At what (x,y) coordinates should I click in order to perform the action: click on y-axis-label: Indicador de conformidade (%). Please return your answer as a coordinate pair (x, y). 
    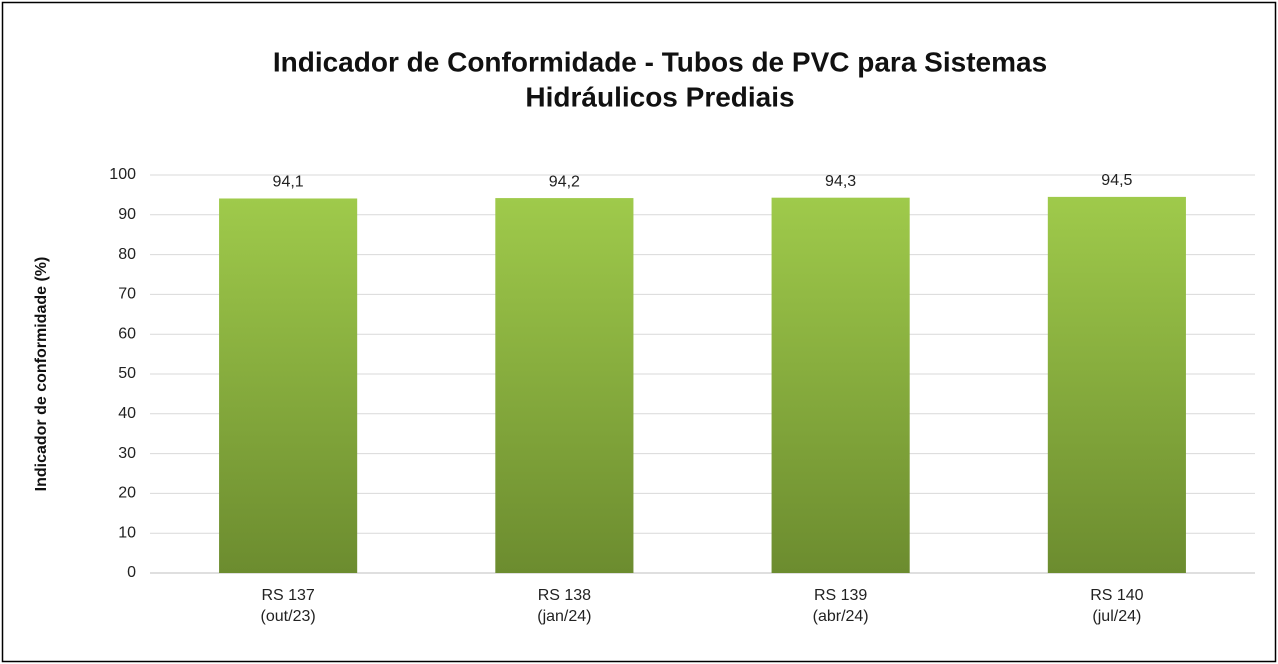
    Looking at the image, I should click on (41, 374).